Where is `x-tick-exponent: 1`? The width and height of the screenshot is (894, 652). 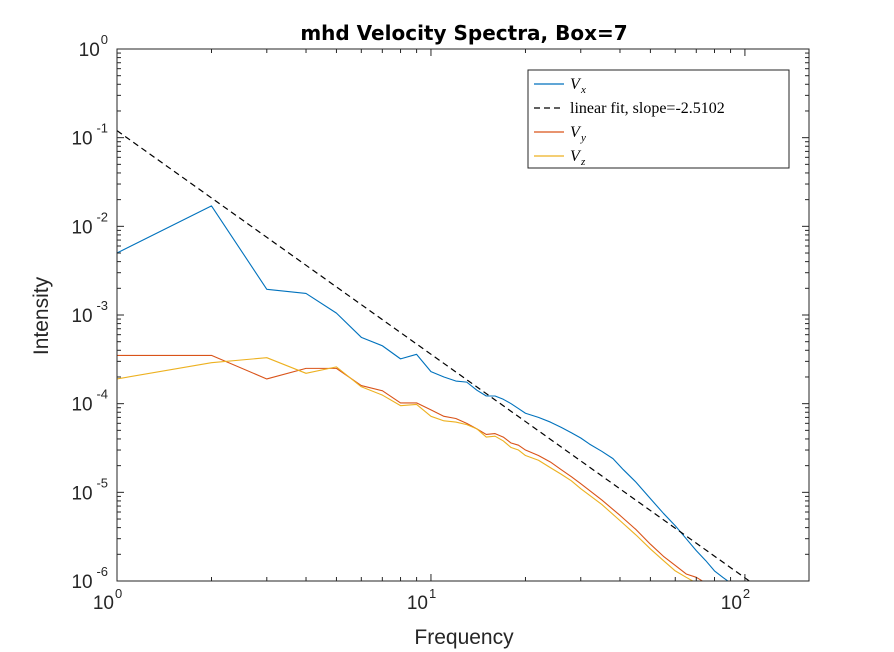
x-tick-exponent: 1 is located at coordinates (432, 593).